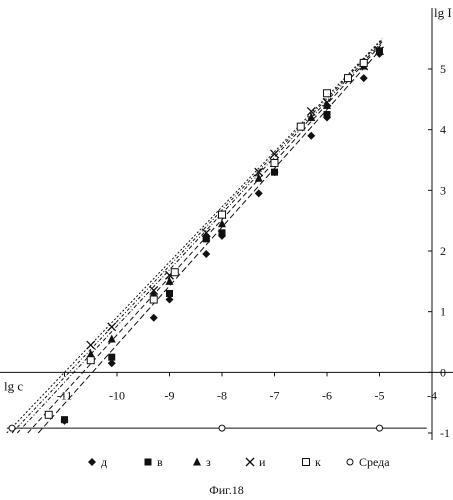 This screenshot has height=500, width=453. What do you see at coordinates (445, 433) in the screenshot?
I see `y-tick-label: -1` at bounding box center [445, 433].